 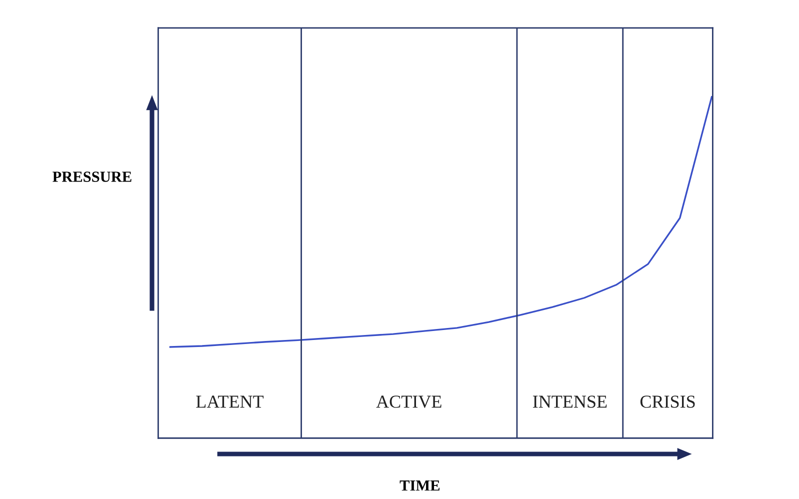 What do you see at coordinates (230, 402) in the screenshot?
I see `annotation: LATENT` at bounding box center [230, 402].